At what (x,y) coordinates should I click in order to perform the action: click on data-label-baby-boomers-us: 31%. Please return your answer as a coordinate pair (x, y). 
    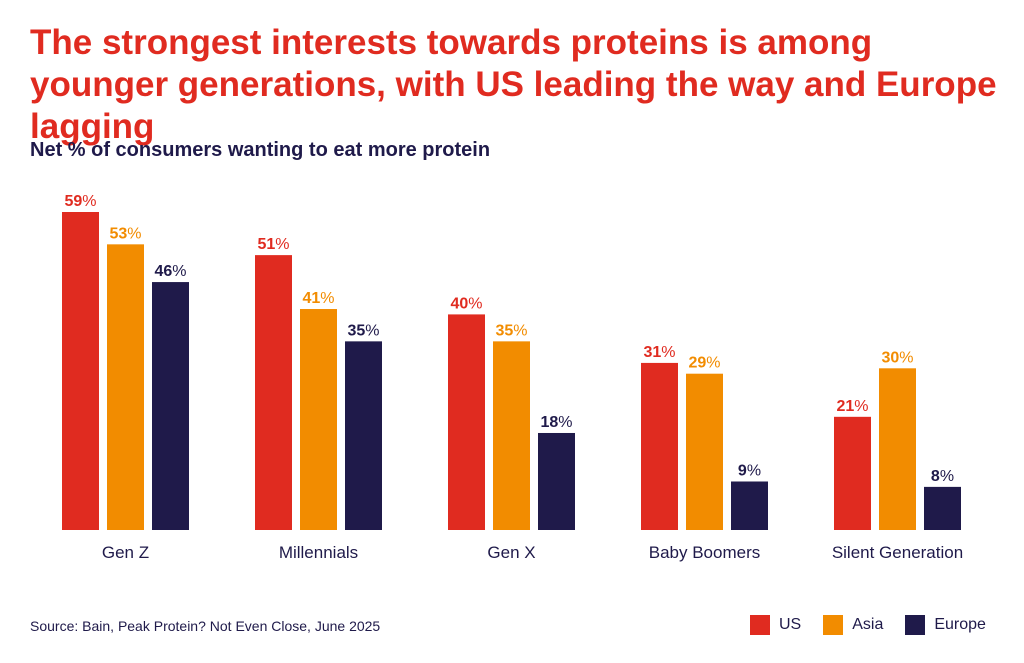
    Looking at the image, I should click on (659, 352).